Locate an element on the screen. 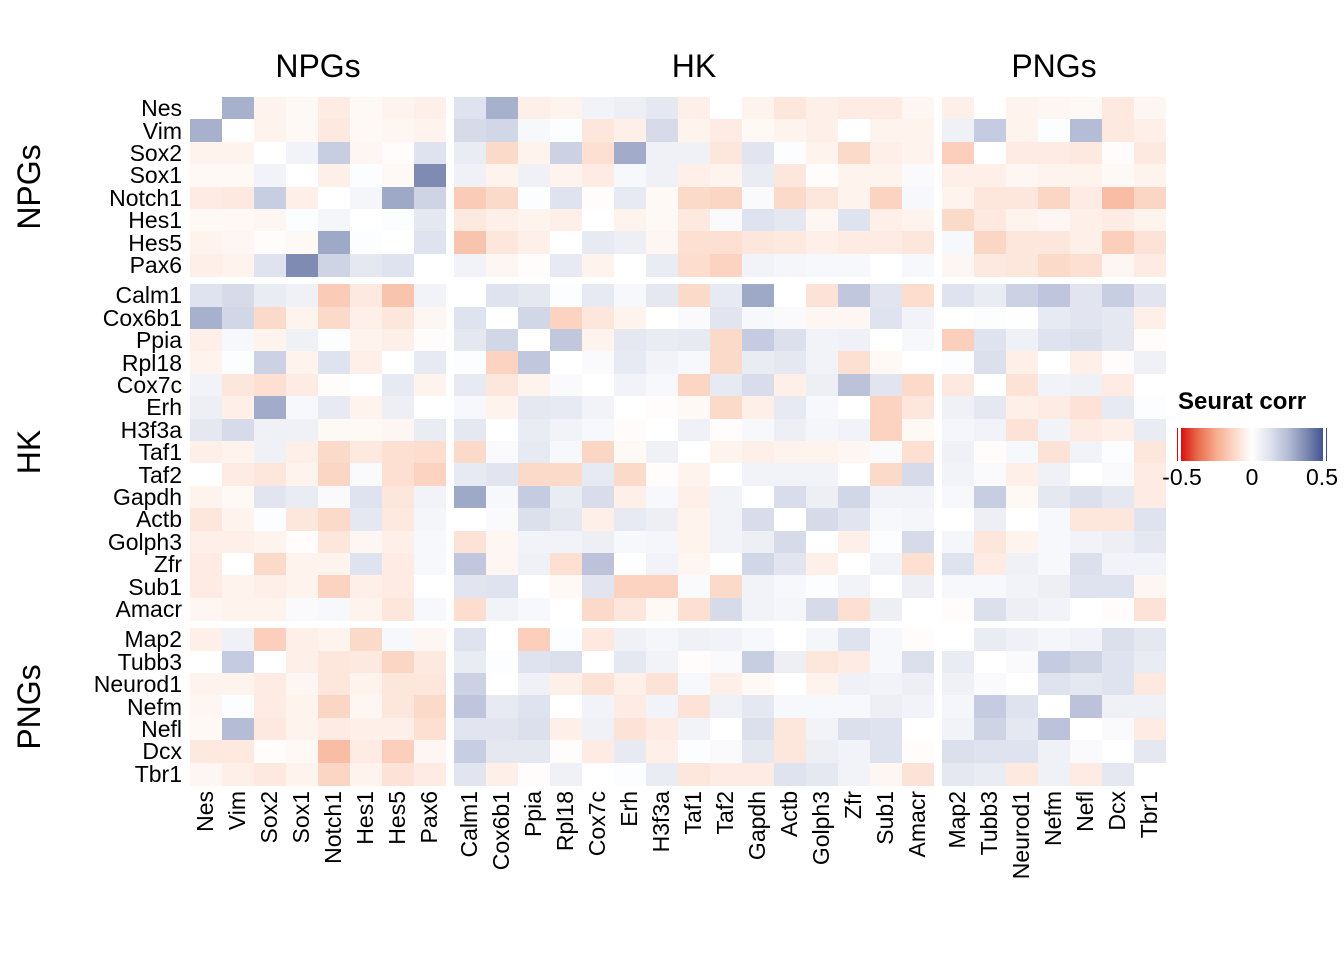 Image resolution: width=1344 pixels, height=960 pixels. column-label: Sox1 is located at coordinates (301, 817).